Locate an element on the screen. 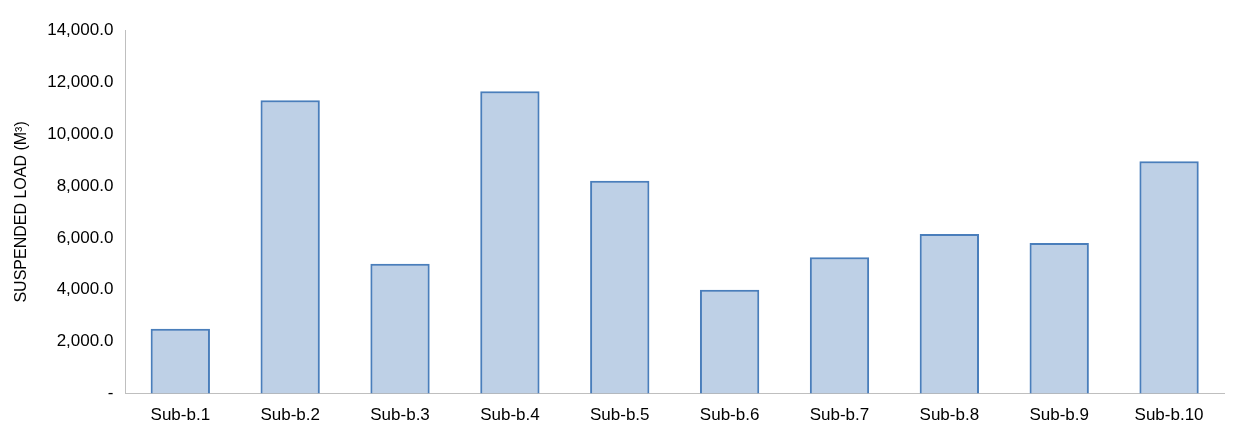 This screenshot has height=446, width=1240. x-tick-label: Sub-b.4 is located at coordinates (510, 415).